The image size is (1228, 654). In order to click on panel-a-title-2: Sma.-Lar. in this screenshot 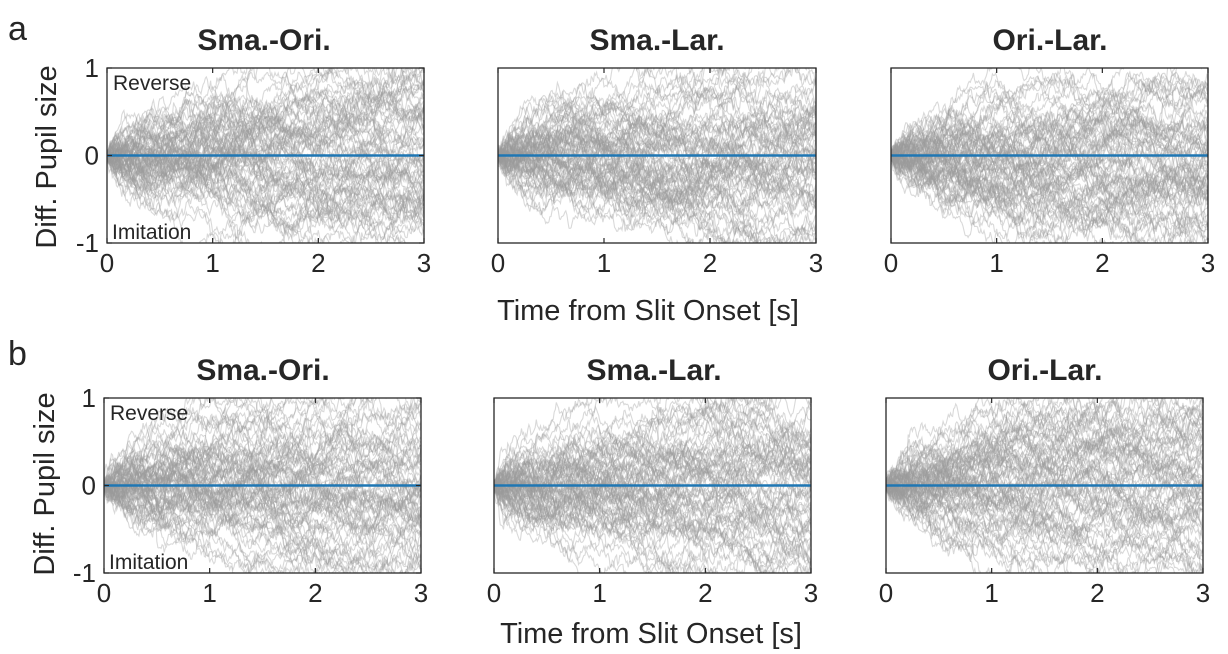, I will do `click(656, 40)`.